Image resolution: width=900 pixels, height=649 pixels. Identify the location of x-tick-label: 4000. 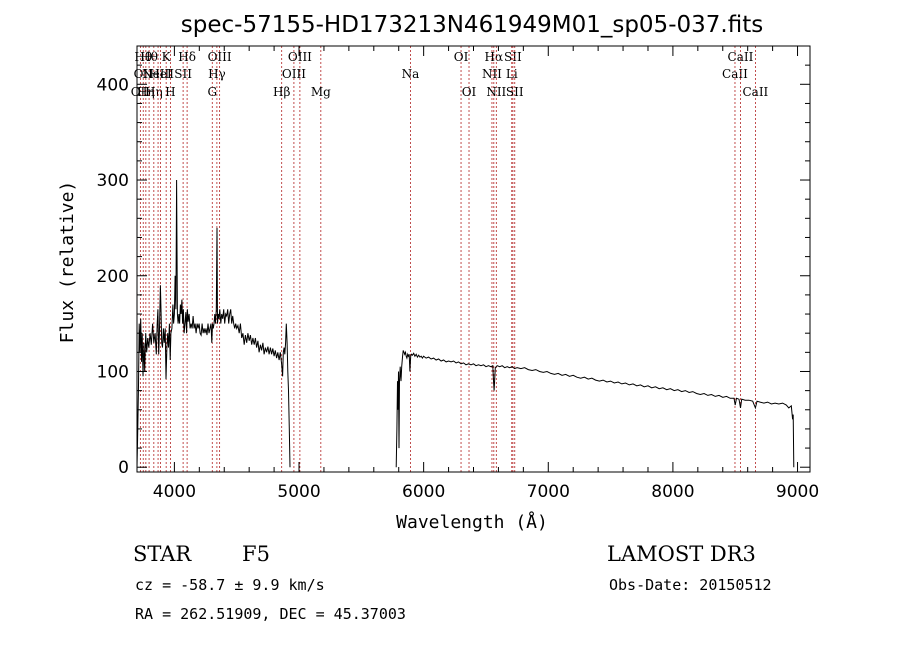
(174, 492).